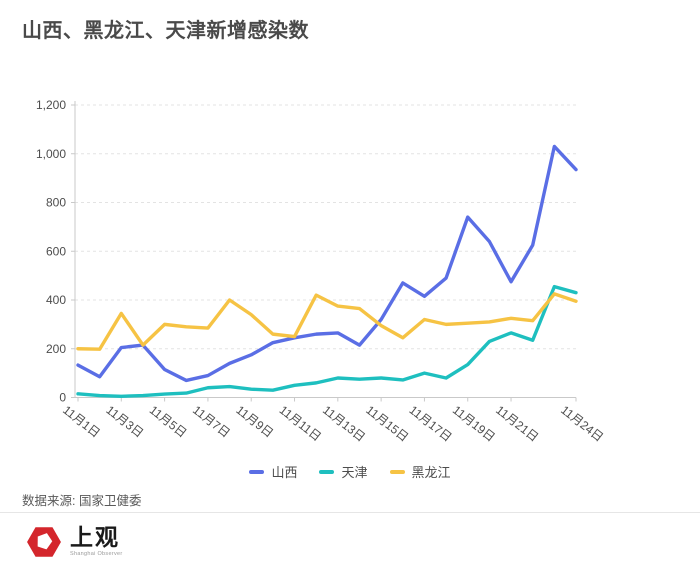 The image size is (700, 574). What do you see at coordinates (56, 349) in the screenshot?
I see `y-axis-label: 200` at bounding box center [56, 349].